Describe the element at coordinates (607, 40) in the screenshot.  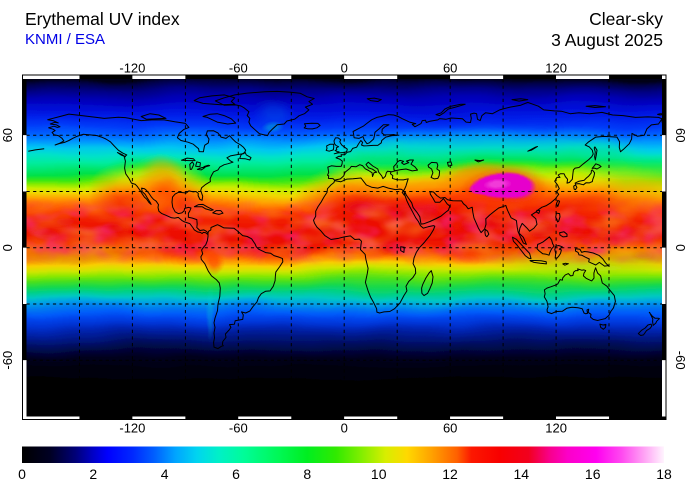
I see `svg-text: 3 August 2025` at that location.